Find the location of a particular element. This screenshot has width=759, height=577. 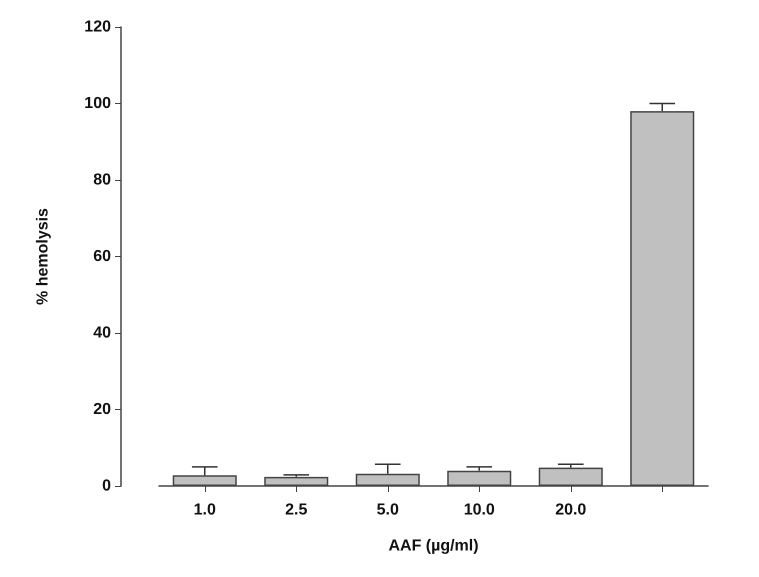

y-tick-label: 80 is located at coordinates (102, 180).